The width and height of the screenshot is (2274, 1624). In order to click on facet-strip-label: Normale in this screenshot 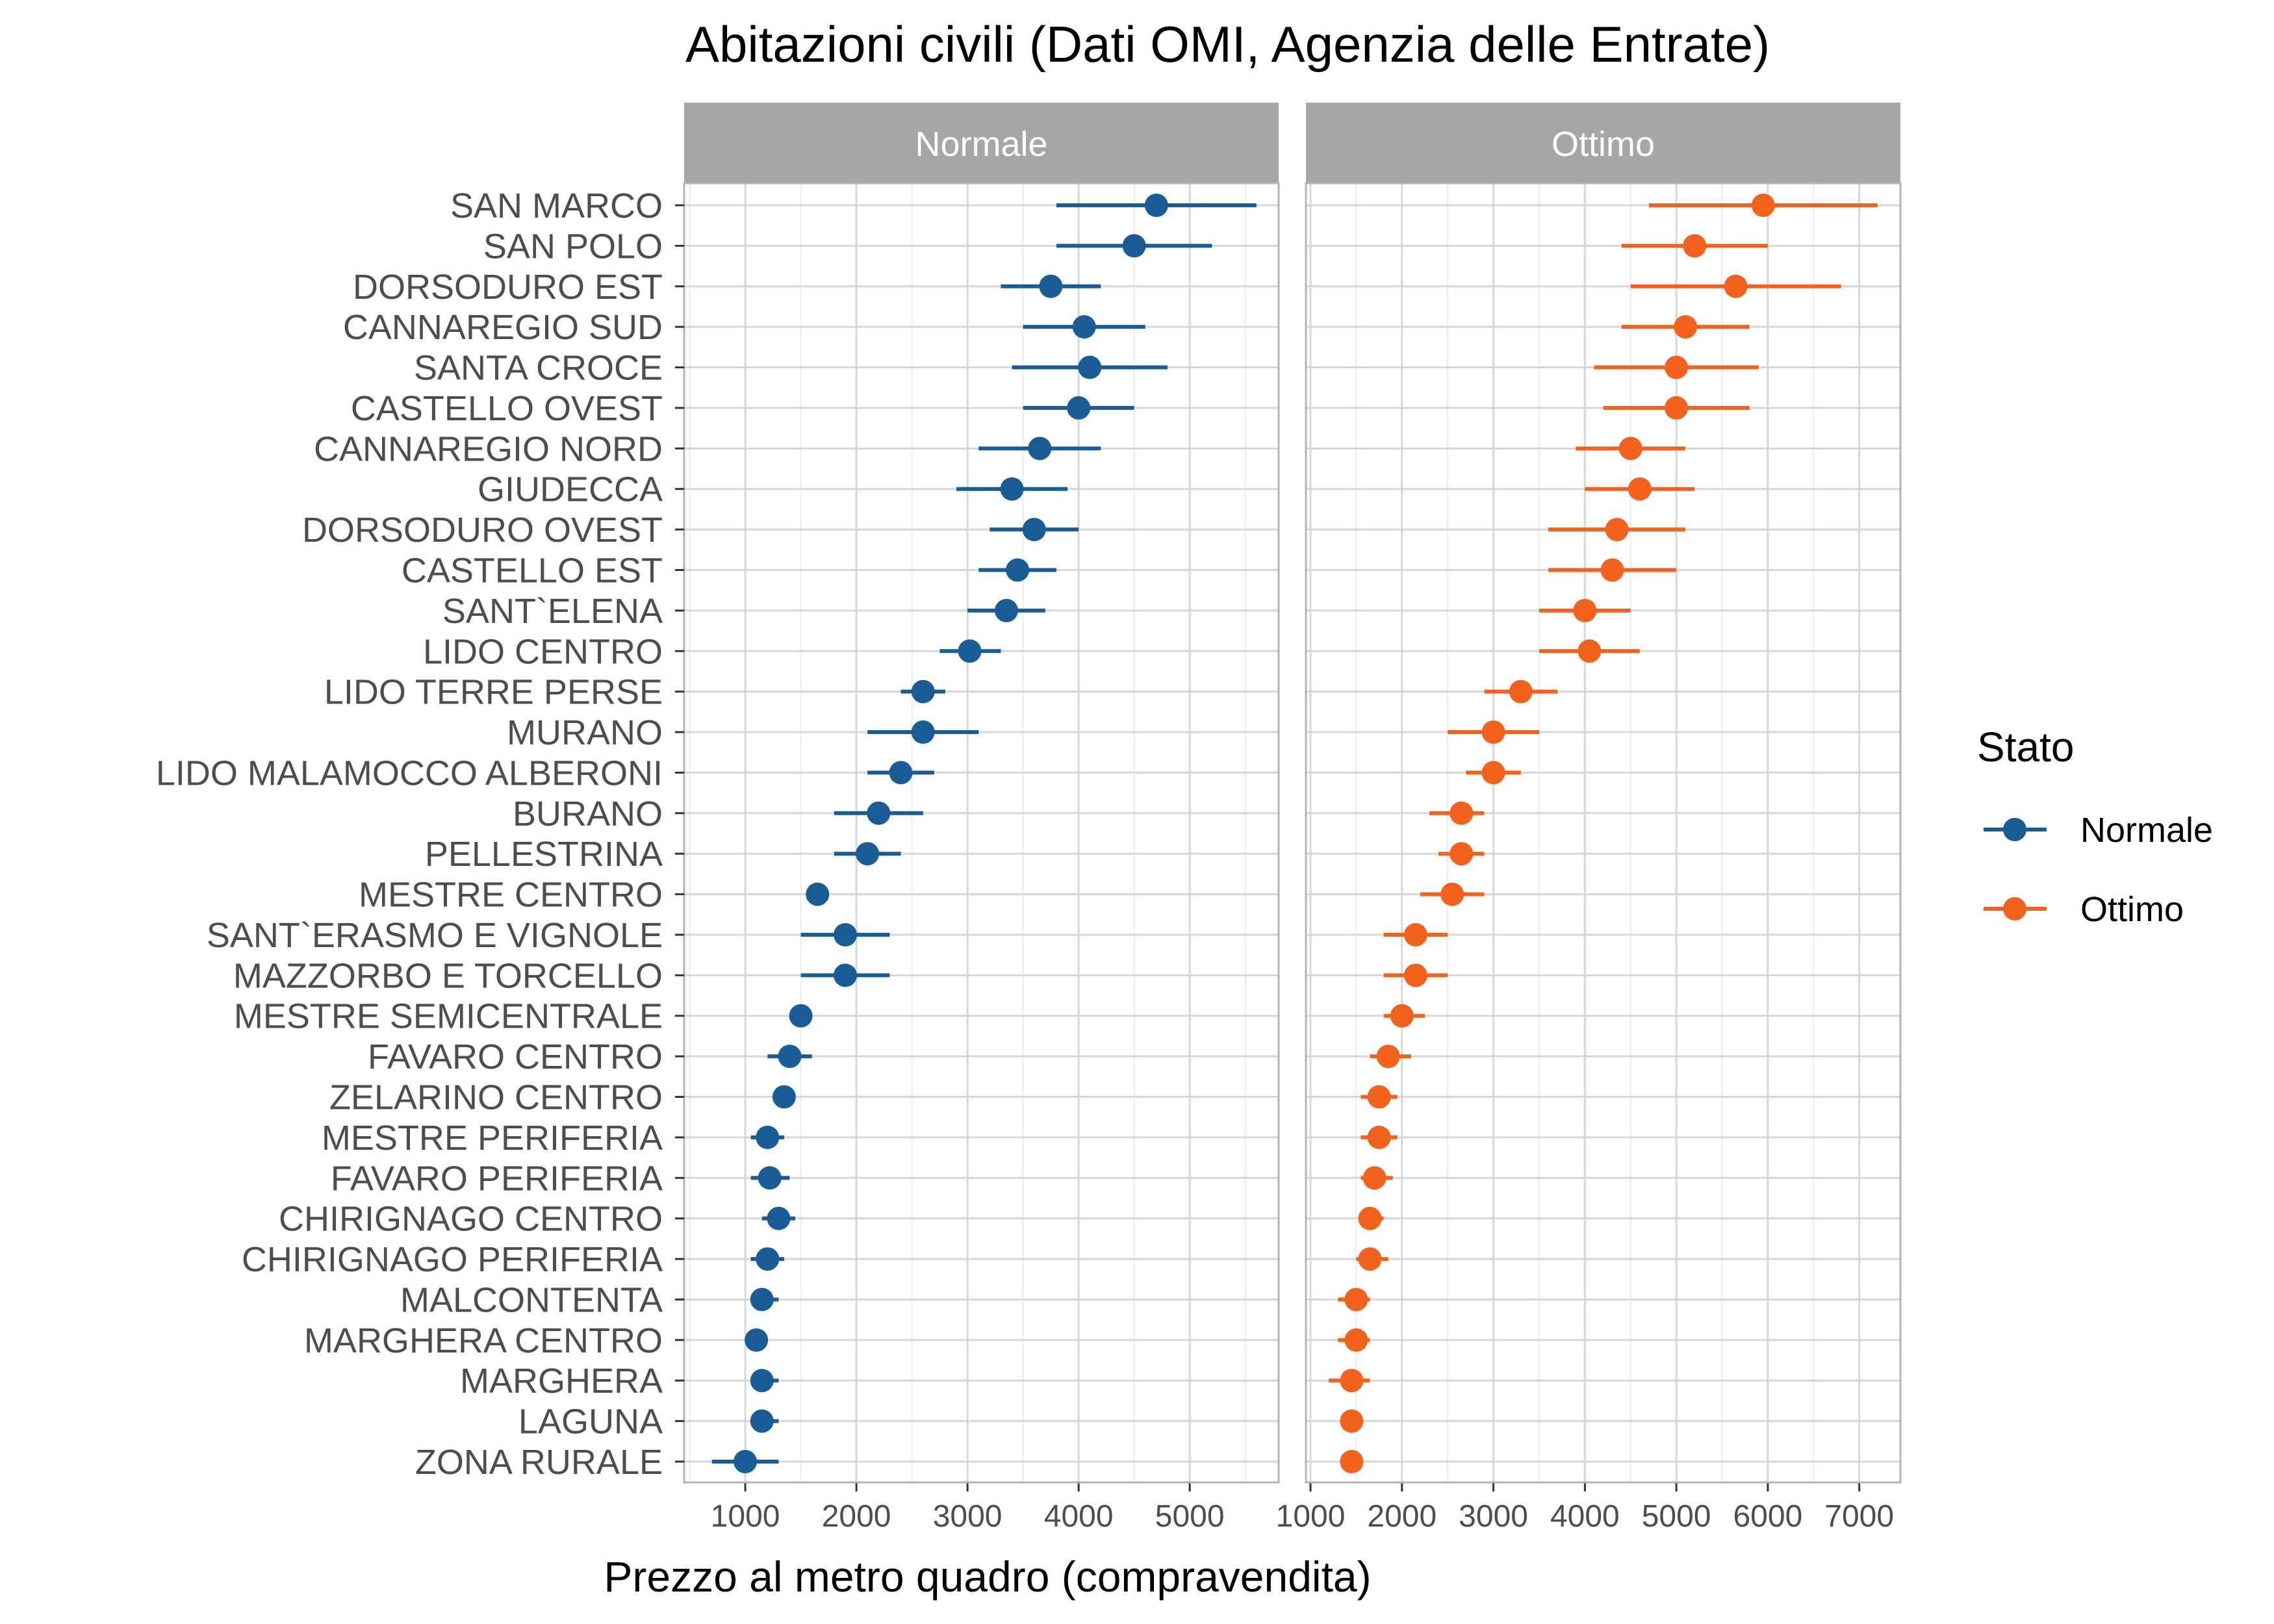, I will do `click(981, 144)`.